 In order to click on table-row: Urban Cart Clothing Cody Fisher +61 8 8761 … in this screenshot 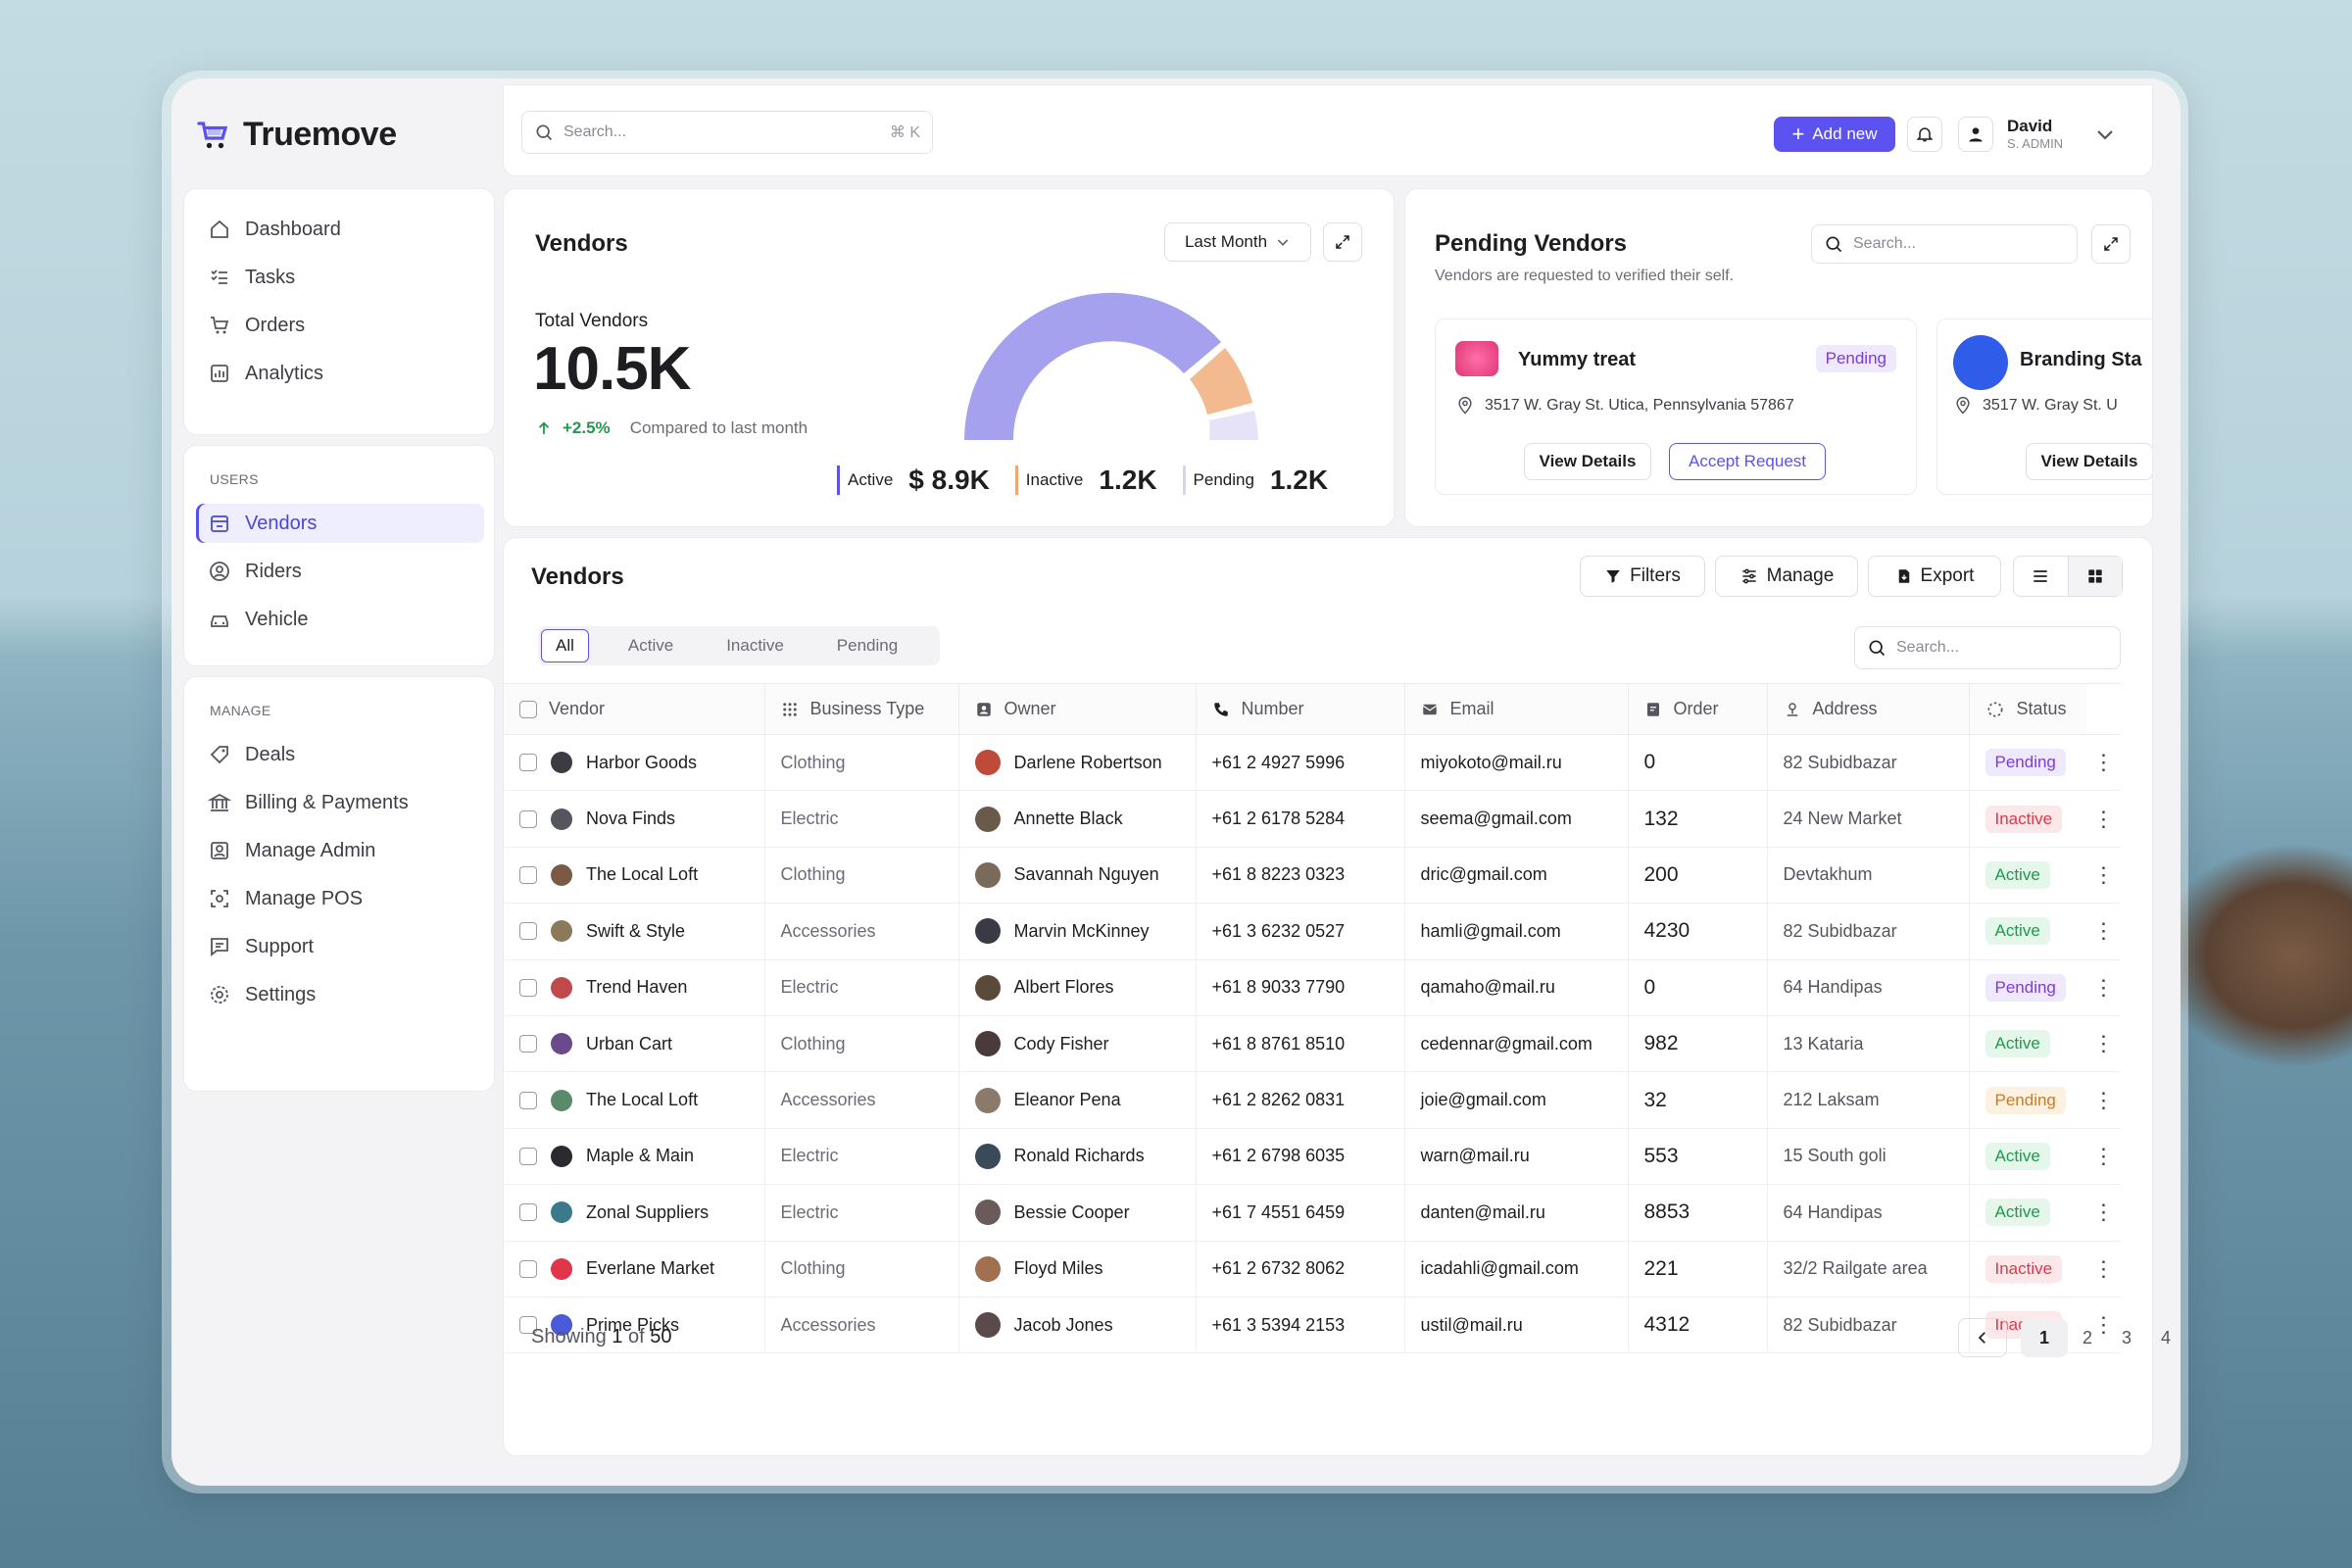, I will do `click(1312, 1044)`.